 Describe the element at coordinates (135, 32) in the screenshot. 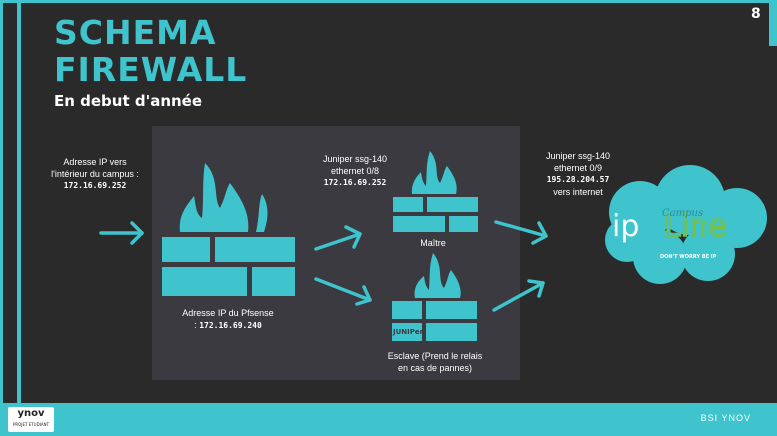

I see `title-line-1: SCHEMA` at that location.